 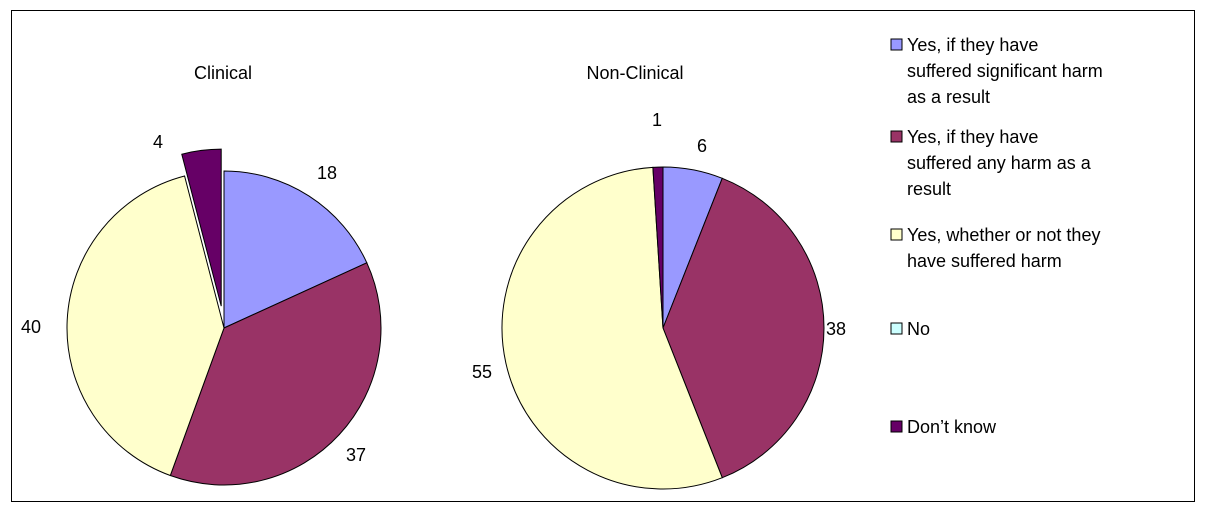 What do you see at coordinates (972, 137) in the screenshot?
I see `legend-label-1-line-0: Yes, if they have` at bounding box center [972, 137].